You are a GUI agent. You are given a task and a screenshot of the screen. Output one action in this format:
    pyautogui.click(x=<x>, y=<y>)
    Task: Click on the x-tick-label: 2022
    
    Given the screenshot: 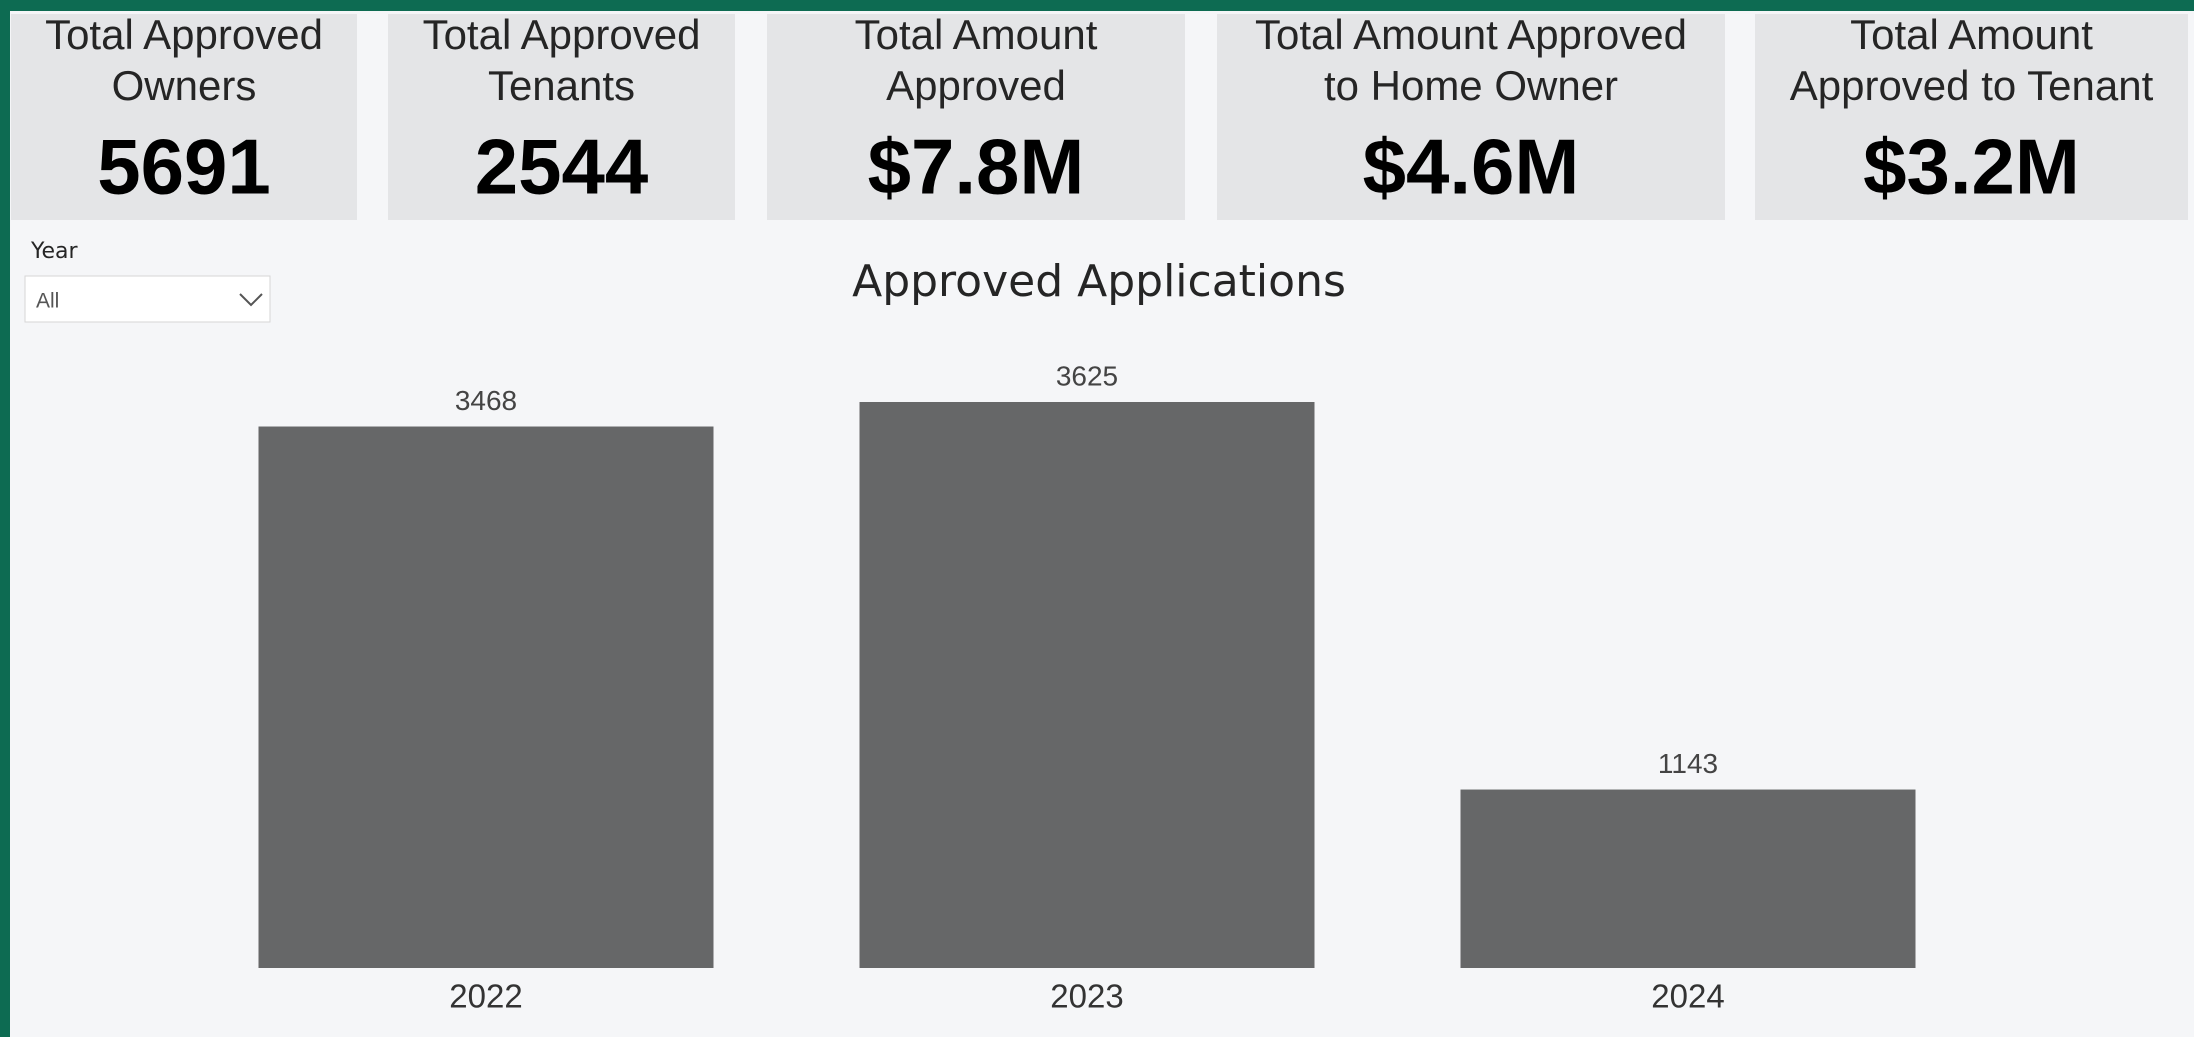 What is the action you would take?
    pyautogui.click(x=485, y=996)
    